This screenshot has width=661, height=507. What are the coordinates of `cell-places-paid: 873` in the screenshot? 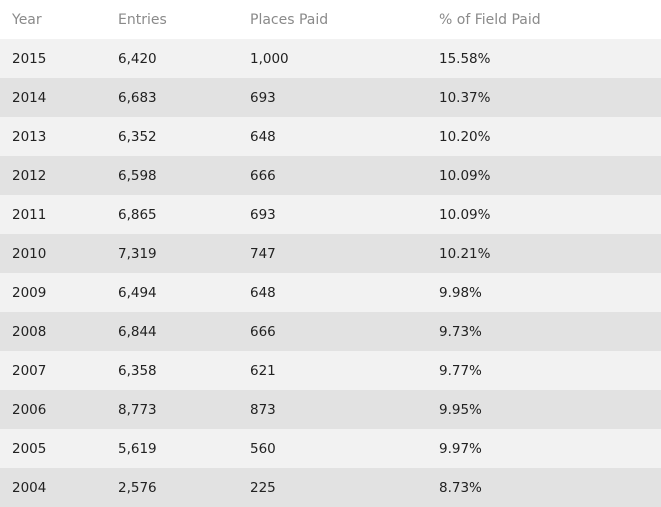 It's located at (332, 409).